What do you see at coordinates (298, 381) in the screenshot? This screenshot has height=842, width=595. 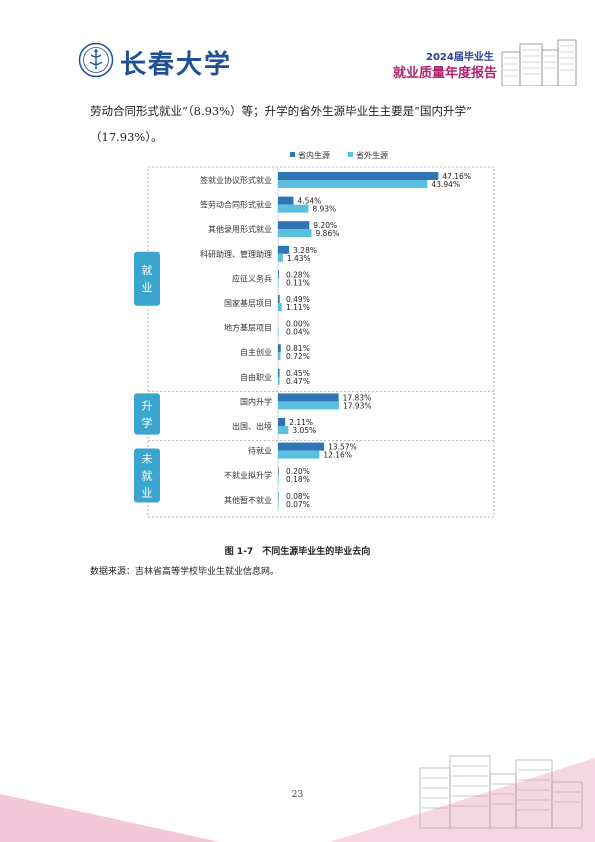 I see `data-label-series2: 0.47%` at bounding box center [298, 381].